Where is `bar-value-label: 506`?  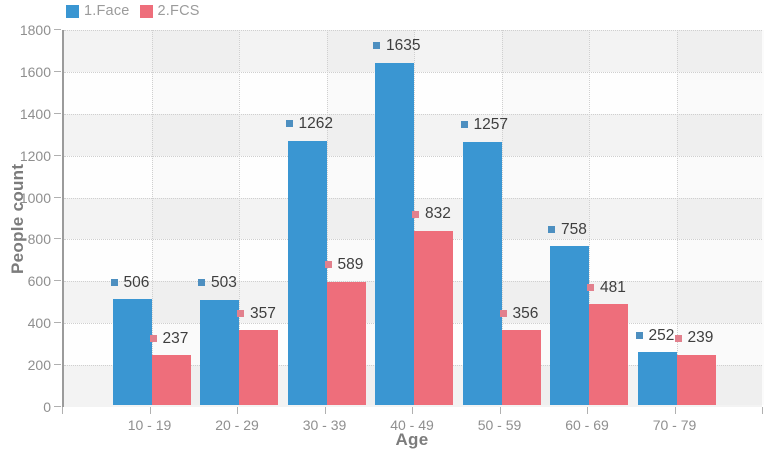 bar-value-label: 506 is located at coordinates (130, 282).